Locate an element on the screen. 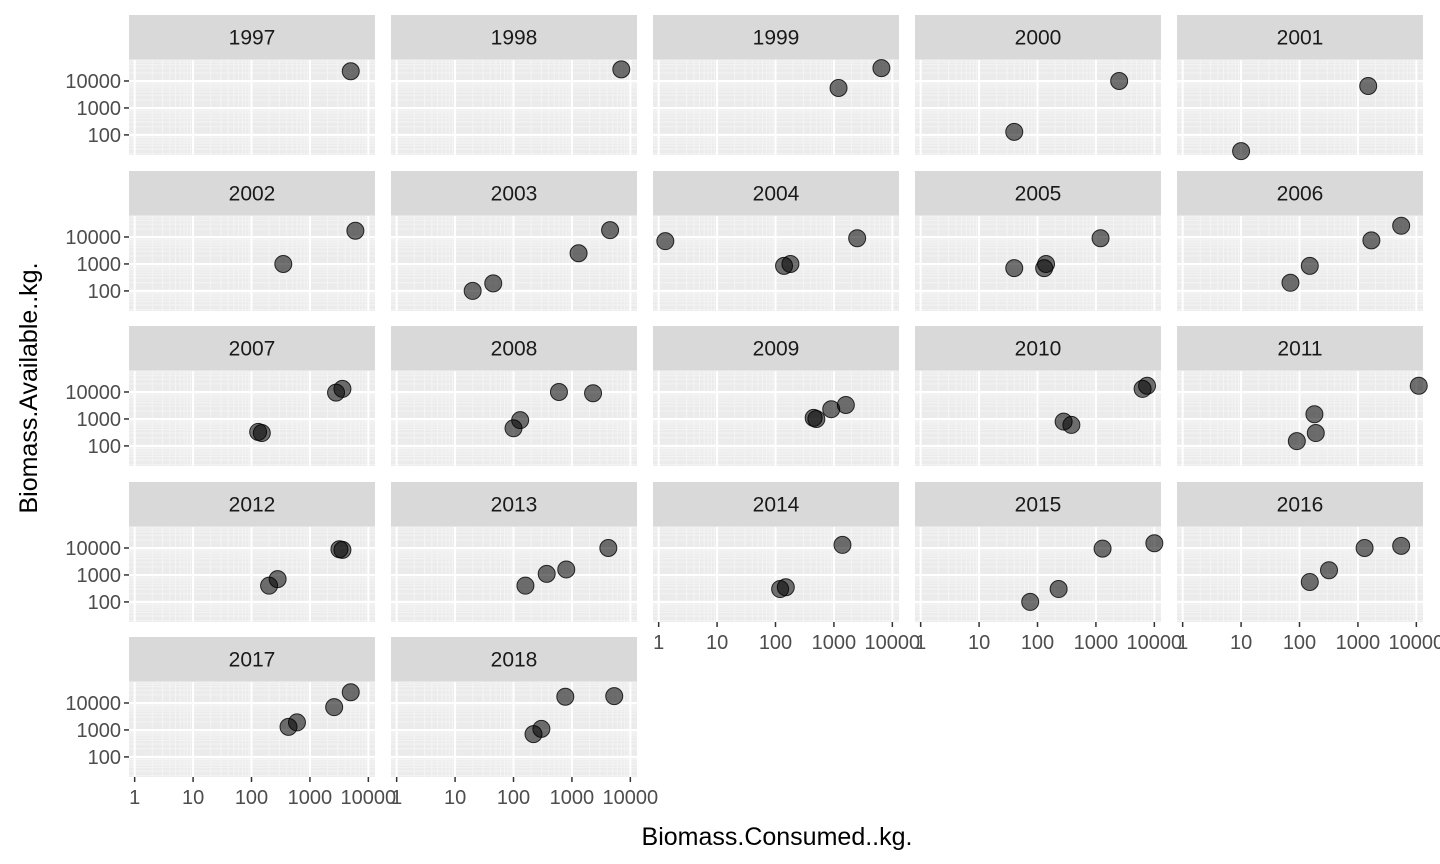  facet-strip-label: 2007 is located at coordinates (252, 349).